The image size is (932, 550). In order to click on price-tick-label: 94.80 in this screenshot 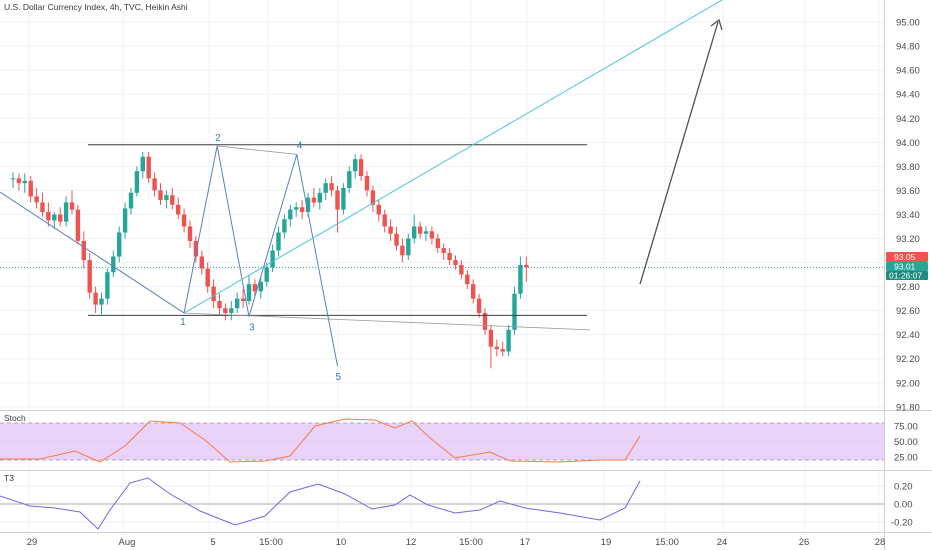, I will do `click(908, 47)`.